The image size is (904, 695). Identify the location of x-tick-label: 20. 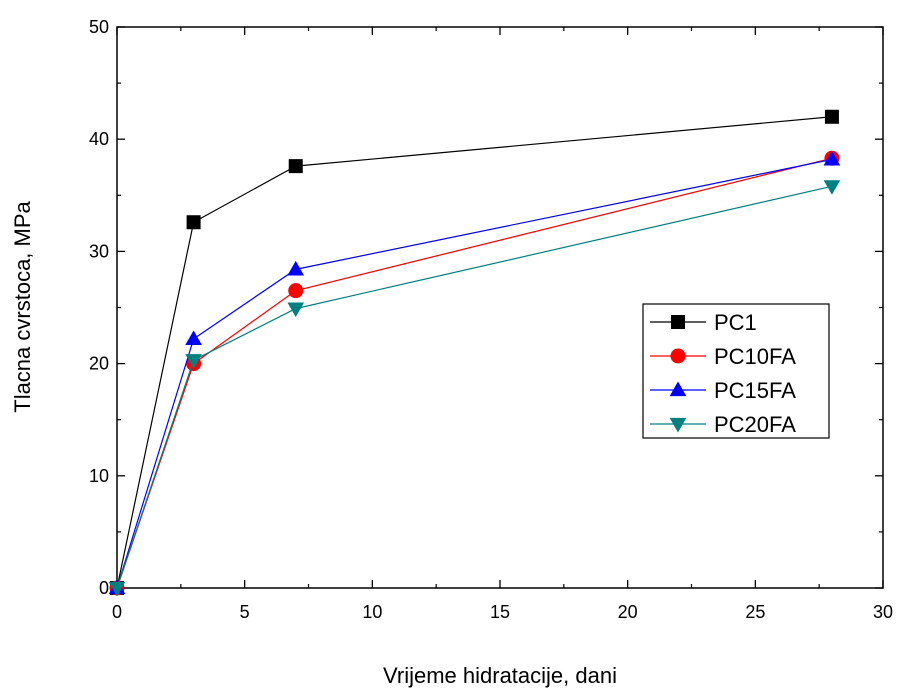
(628, 612).